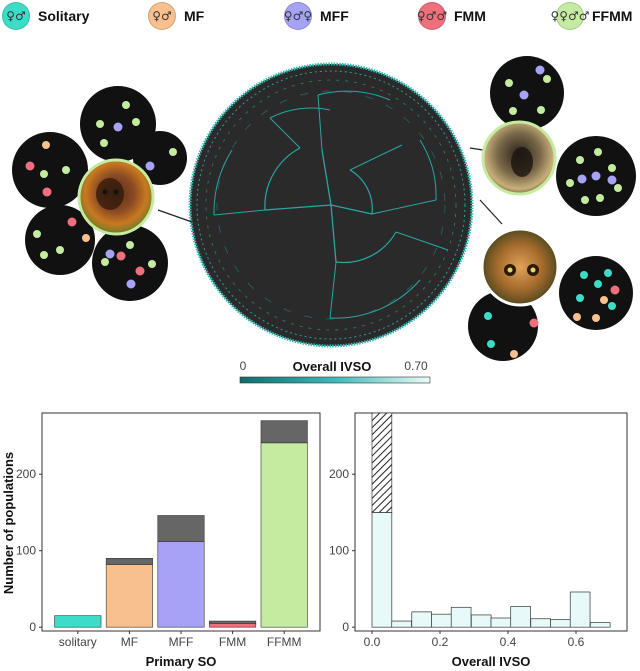  Describe the element at coordinates (332, 366) in the screenshot. I see `colorbar-title: Overall IVSO` at that location.